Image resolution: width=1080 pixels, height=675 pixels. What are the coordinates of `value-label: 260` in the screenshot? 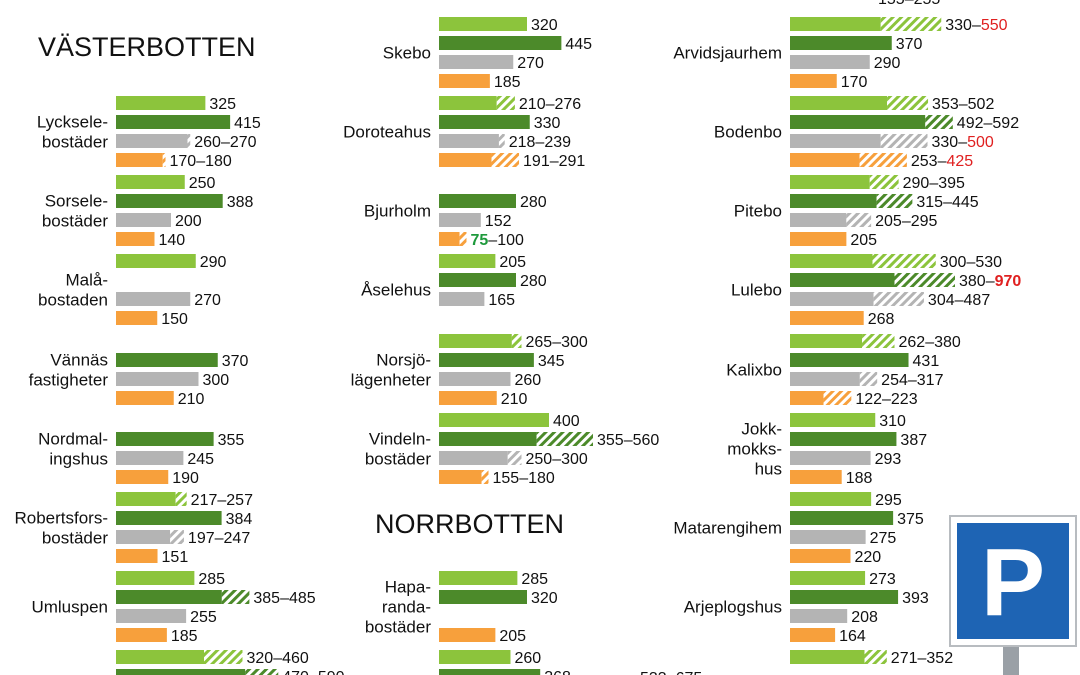 It's located at (528, 658).